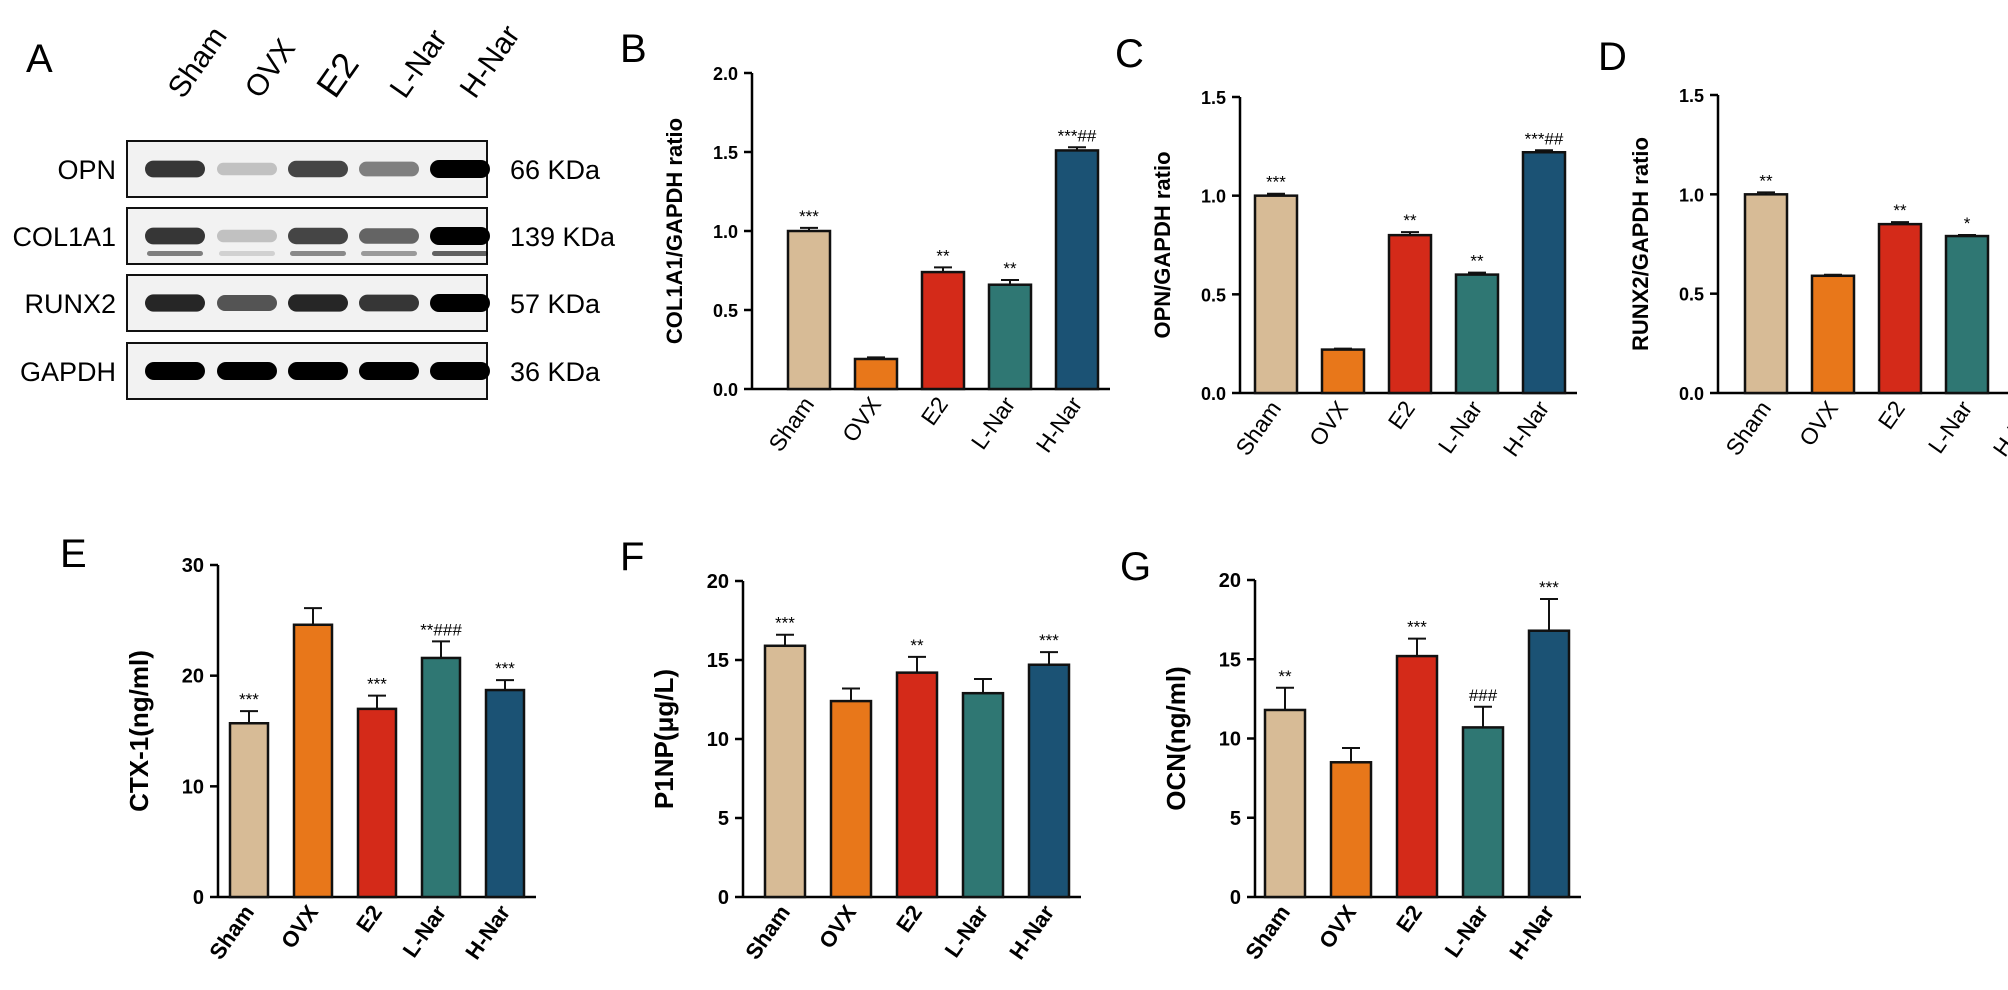  Describe the element at coordinates (555, 304) in the screenshot. I see `blot-size-label: 57 KDa` at that location.